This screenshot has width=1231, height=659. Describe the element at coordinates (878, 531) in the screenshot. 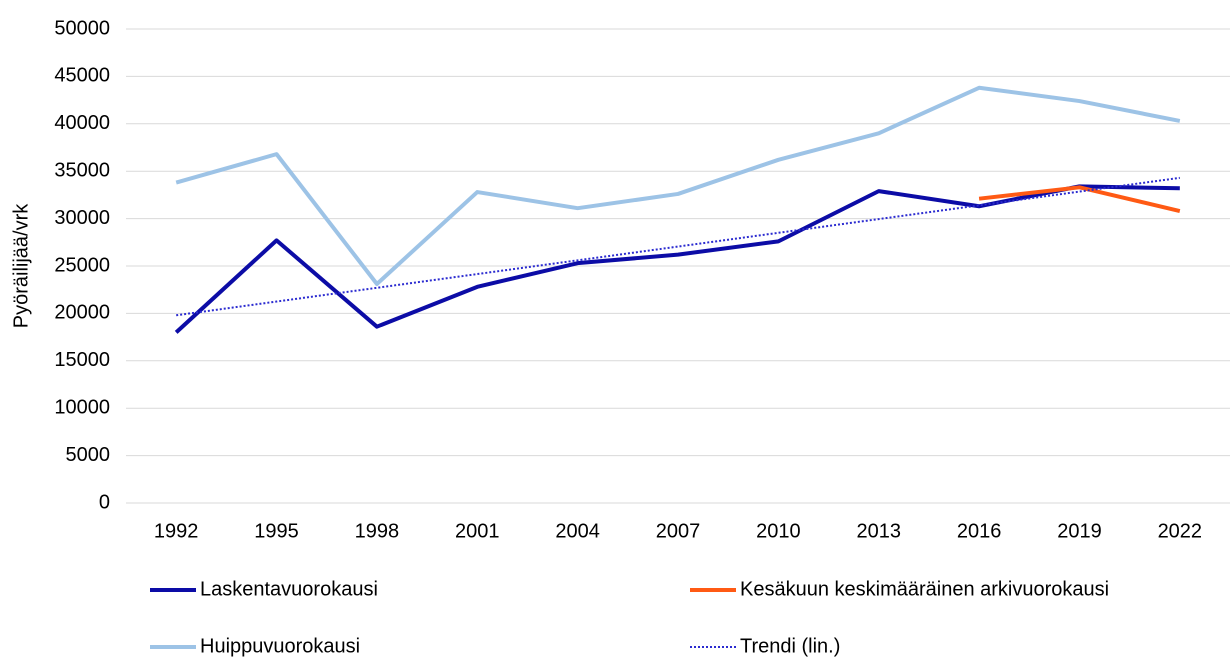

I see `x-tick-label: 2013` at that location.